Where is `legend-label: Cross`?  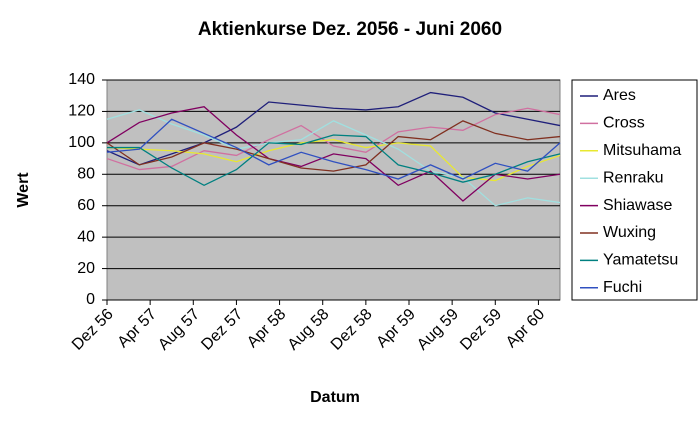 legend-label: Cross is located at coordinates (624, 123).